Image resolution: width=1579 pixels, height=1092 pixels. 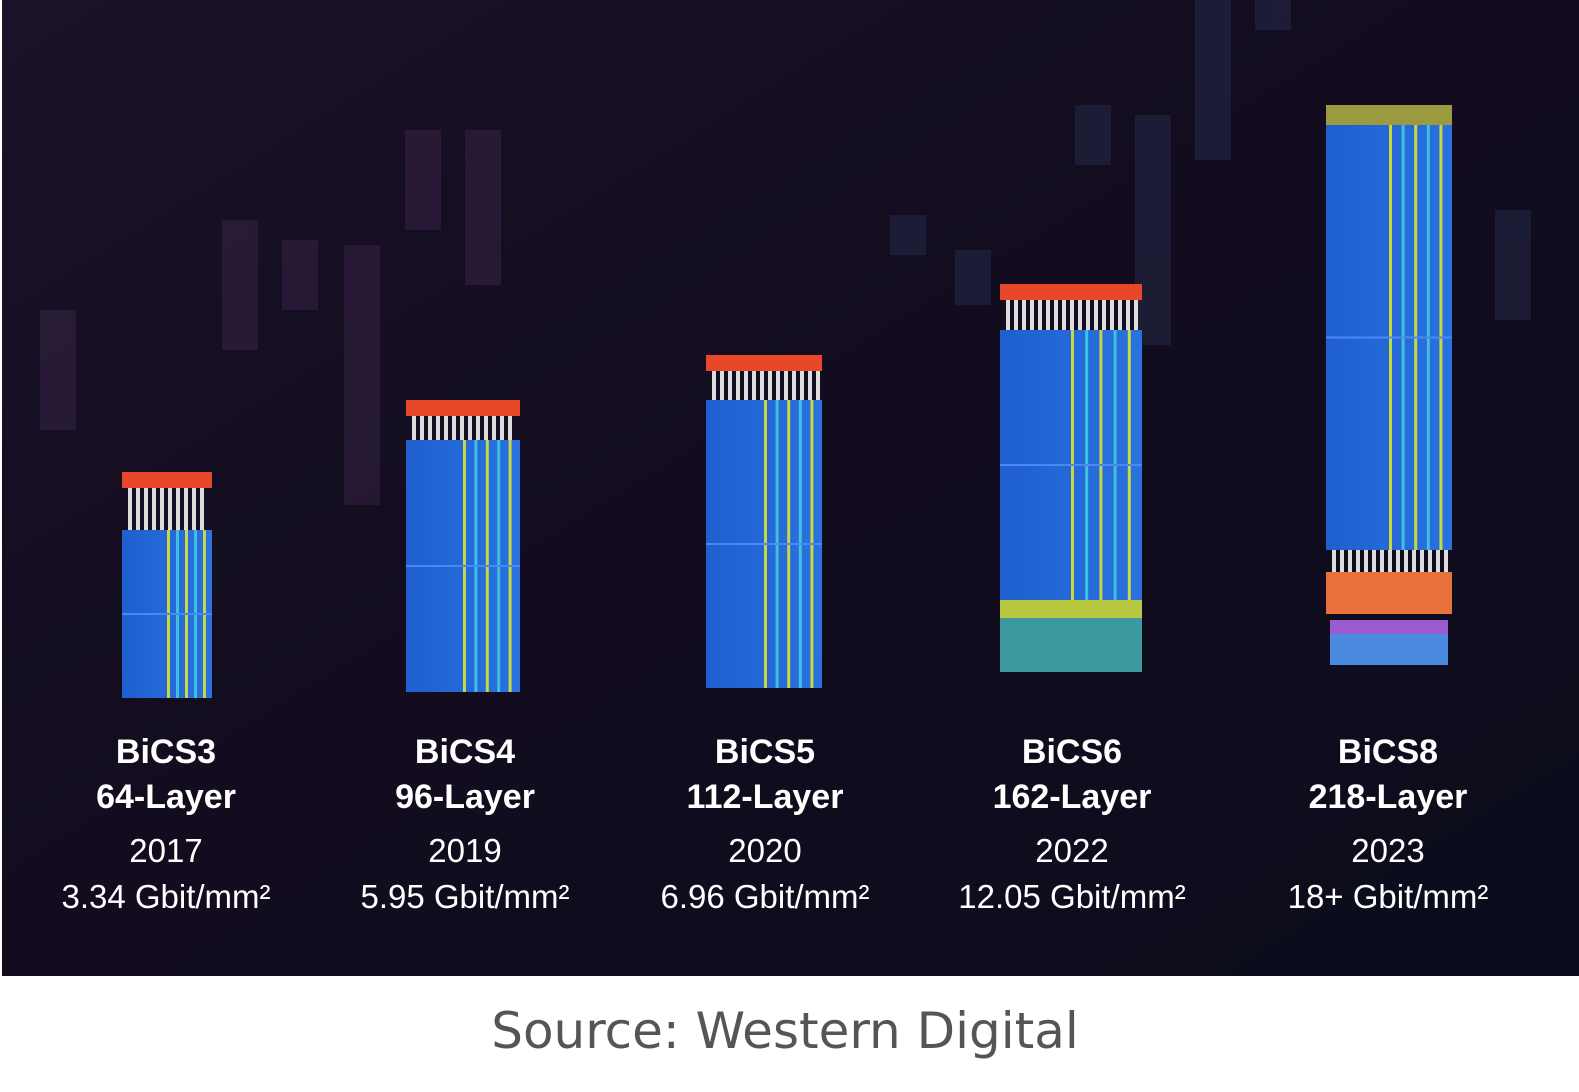 I want to click on layer-count: 64-Layer, so click(x=166, y=797).